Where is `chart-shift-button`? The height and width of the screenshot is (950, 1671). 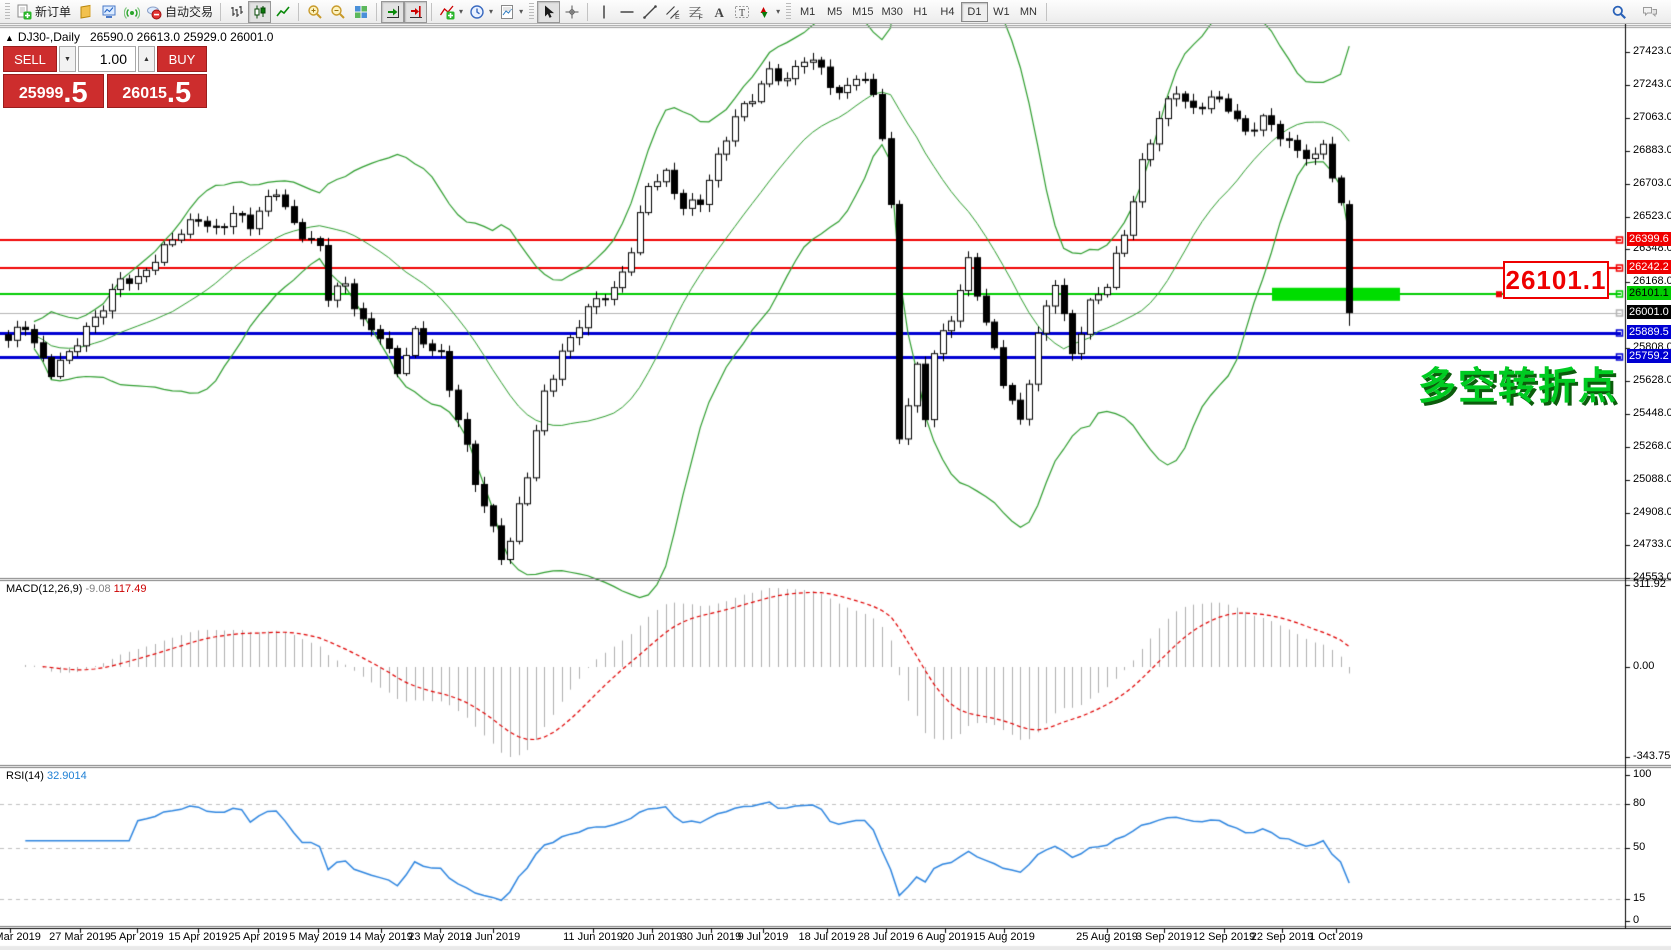 chart-shift-button is located at coordinates (416, 11).